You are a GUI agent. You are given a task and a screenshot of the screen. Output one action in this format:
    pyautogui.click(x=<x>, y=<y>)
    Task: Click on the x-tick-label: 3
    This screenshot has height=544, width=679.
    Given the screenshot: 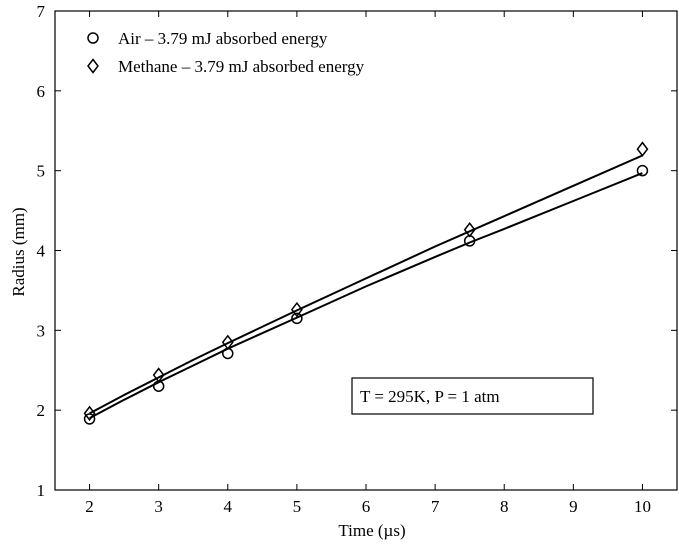 What is the action you would take?
    pyautogui.click(x=158, y=506)
    